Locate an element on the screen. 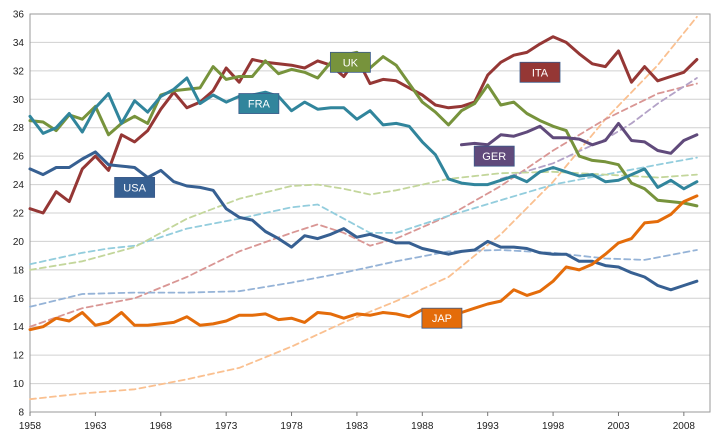 The width and height of the screenshot is (727, 445). series-label-text: GER is located at coordinates (494, 157).